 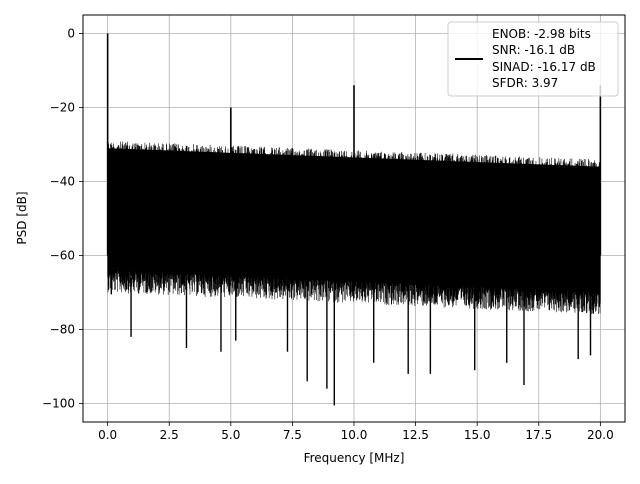 I want to click on x-tick-label: 0.0, so click(x=107, y=435).